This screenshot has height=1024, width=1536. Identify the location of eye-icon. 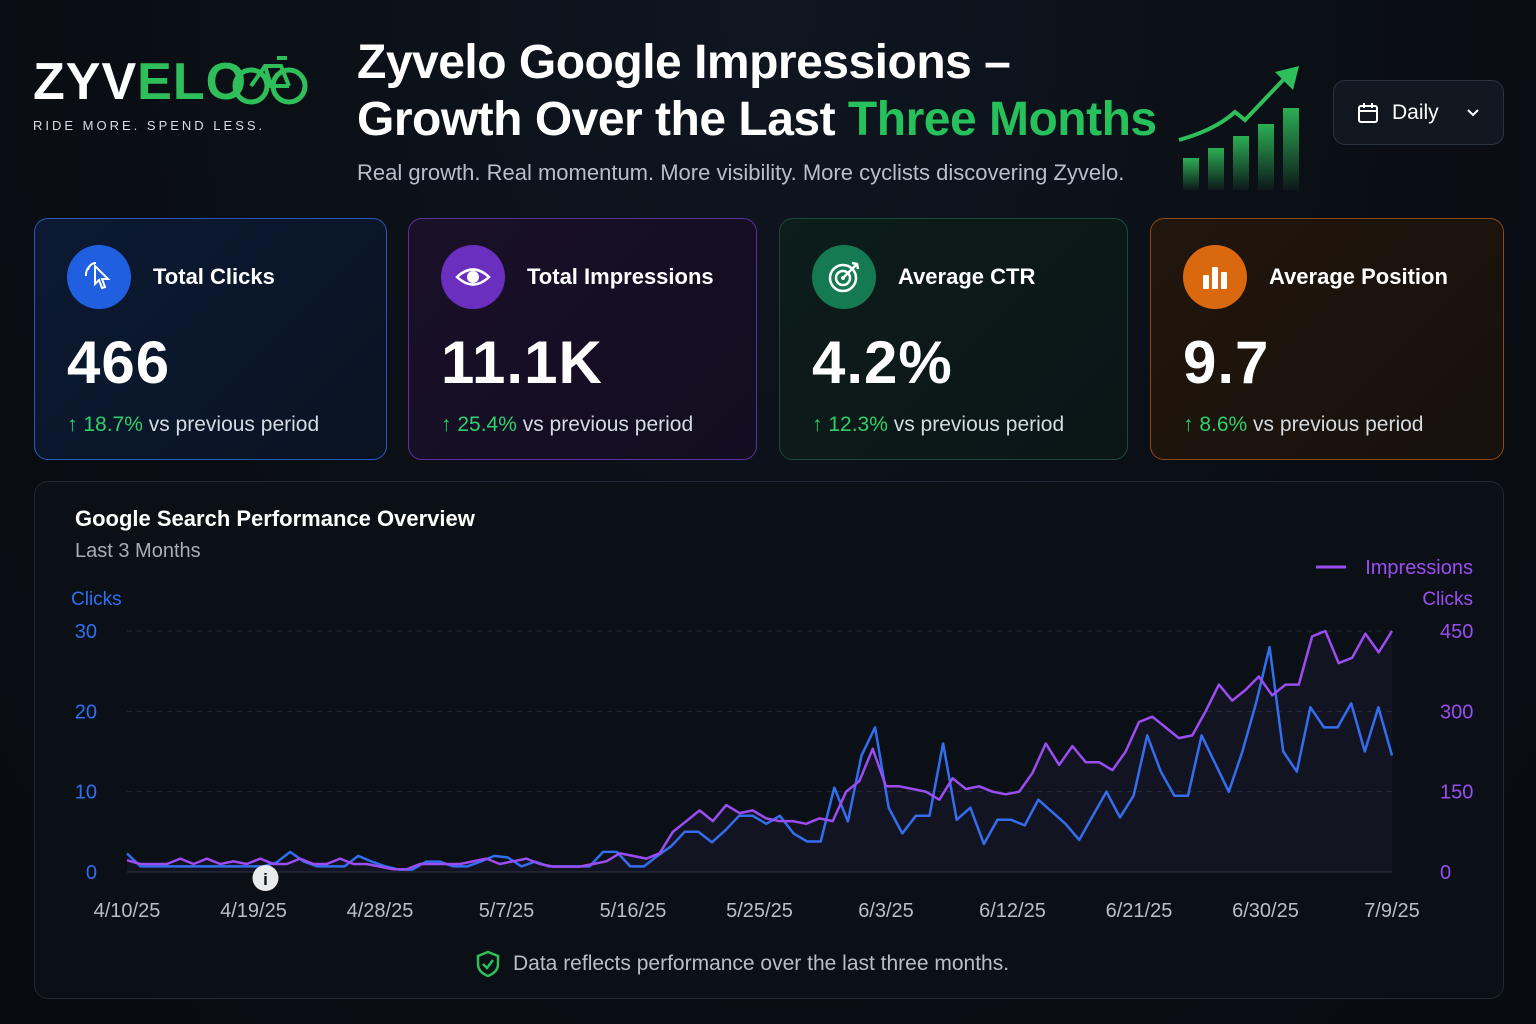
(473, 277).